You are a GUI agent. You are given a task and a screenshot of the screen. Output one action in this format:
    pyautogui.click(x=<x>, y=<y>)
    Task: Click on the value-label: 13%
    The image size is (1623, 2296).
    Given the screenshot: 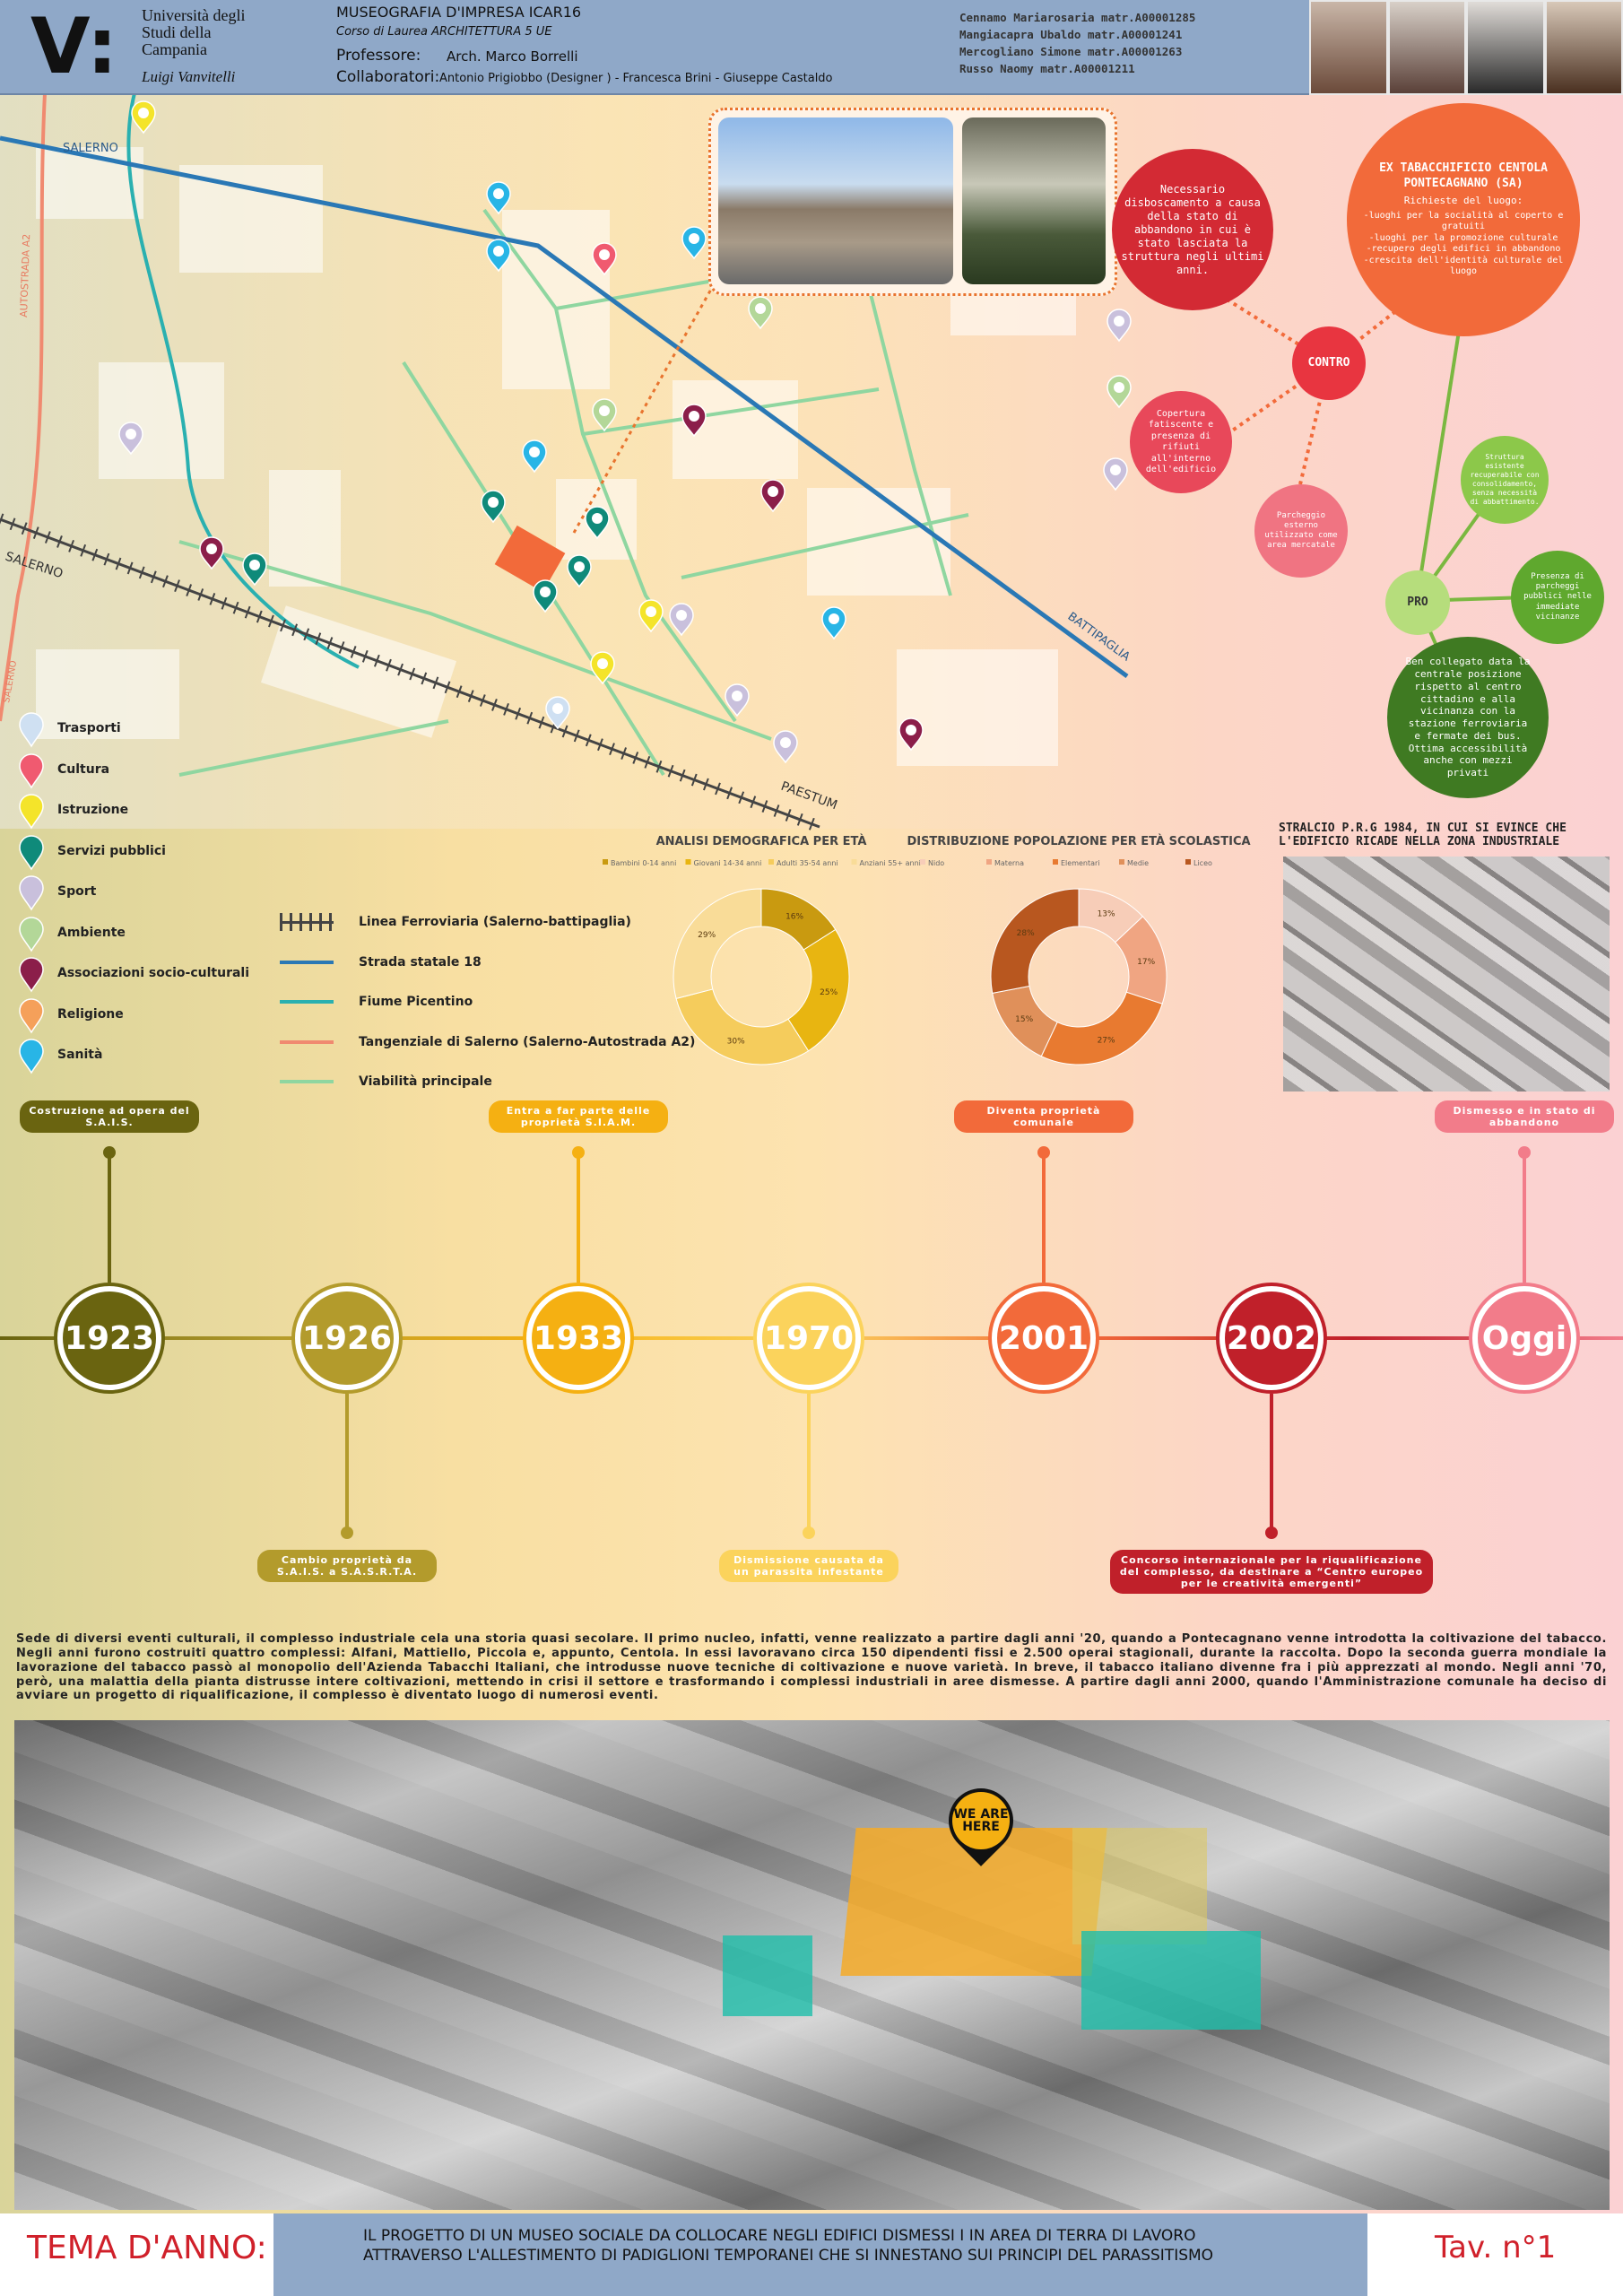 What is the action you would take?
    pyautogui.click(x=1106, y=913)
    